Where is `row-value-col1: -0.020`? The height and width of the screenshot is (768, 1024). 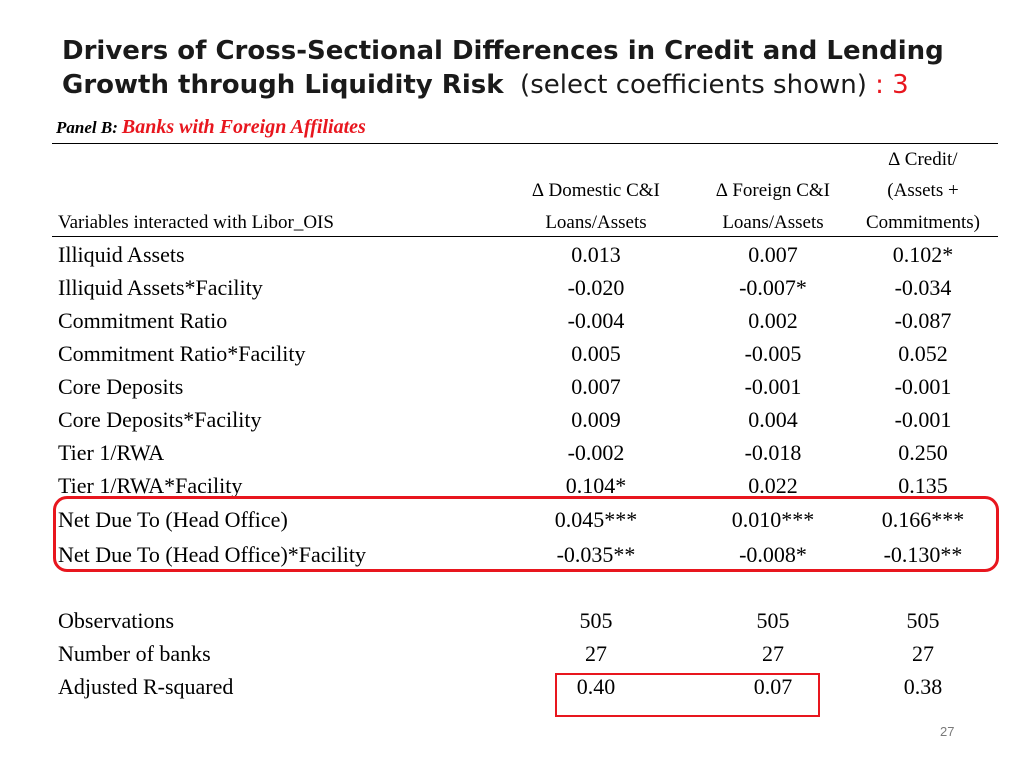 row-value-col1: -0.020 is located at coordinates (596, 287).